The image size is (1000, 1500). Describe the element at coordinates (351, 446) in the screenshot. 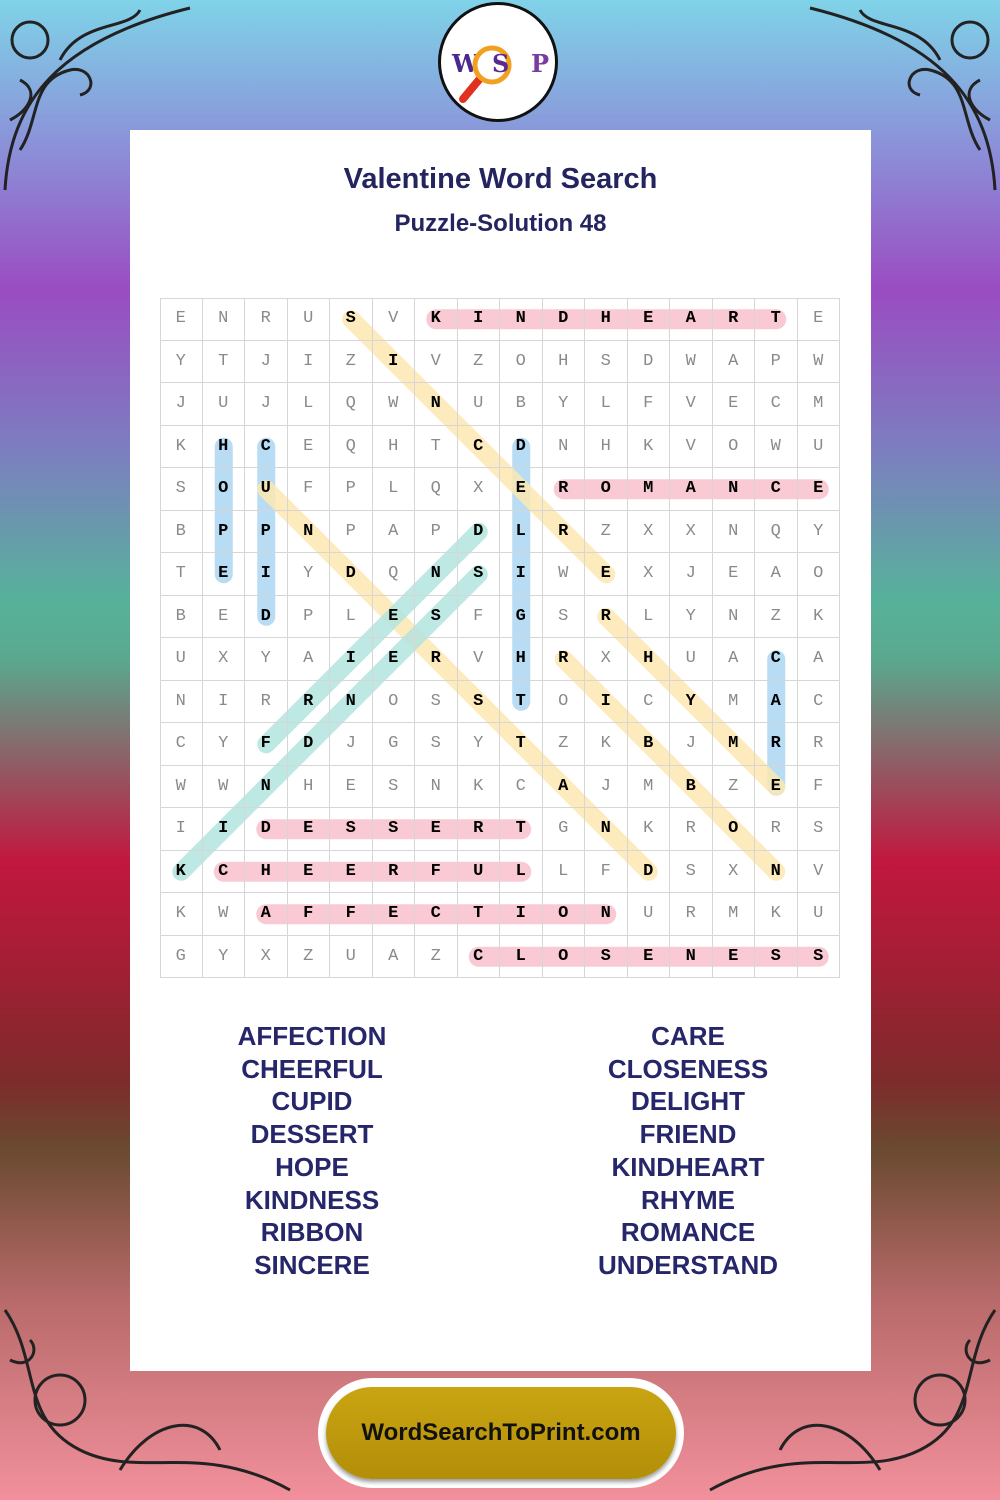

I see `grid-cell: Q` at that location.